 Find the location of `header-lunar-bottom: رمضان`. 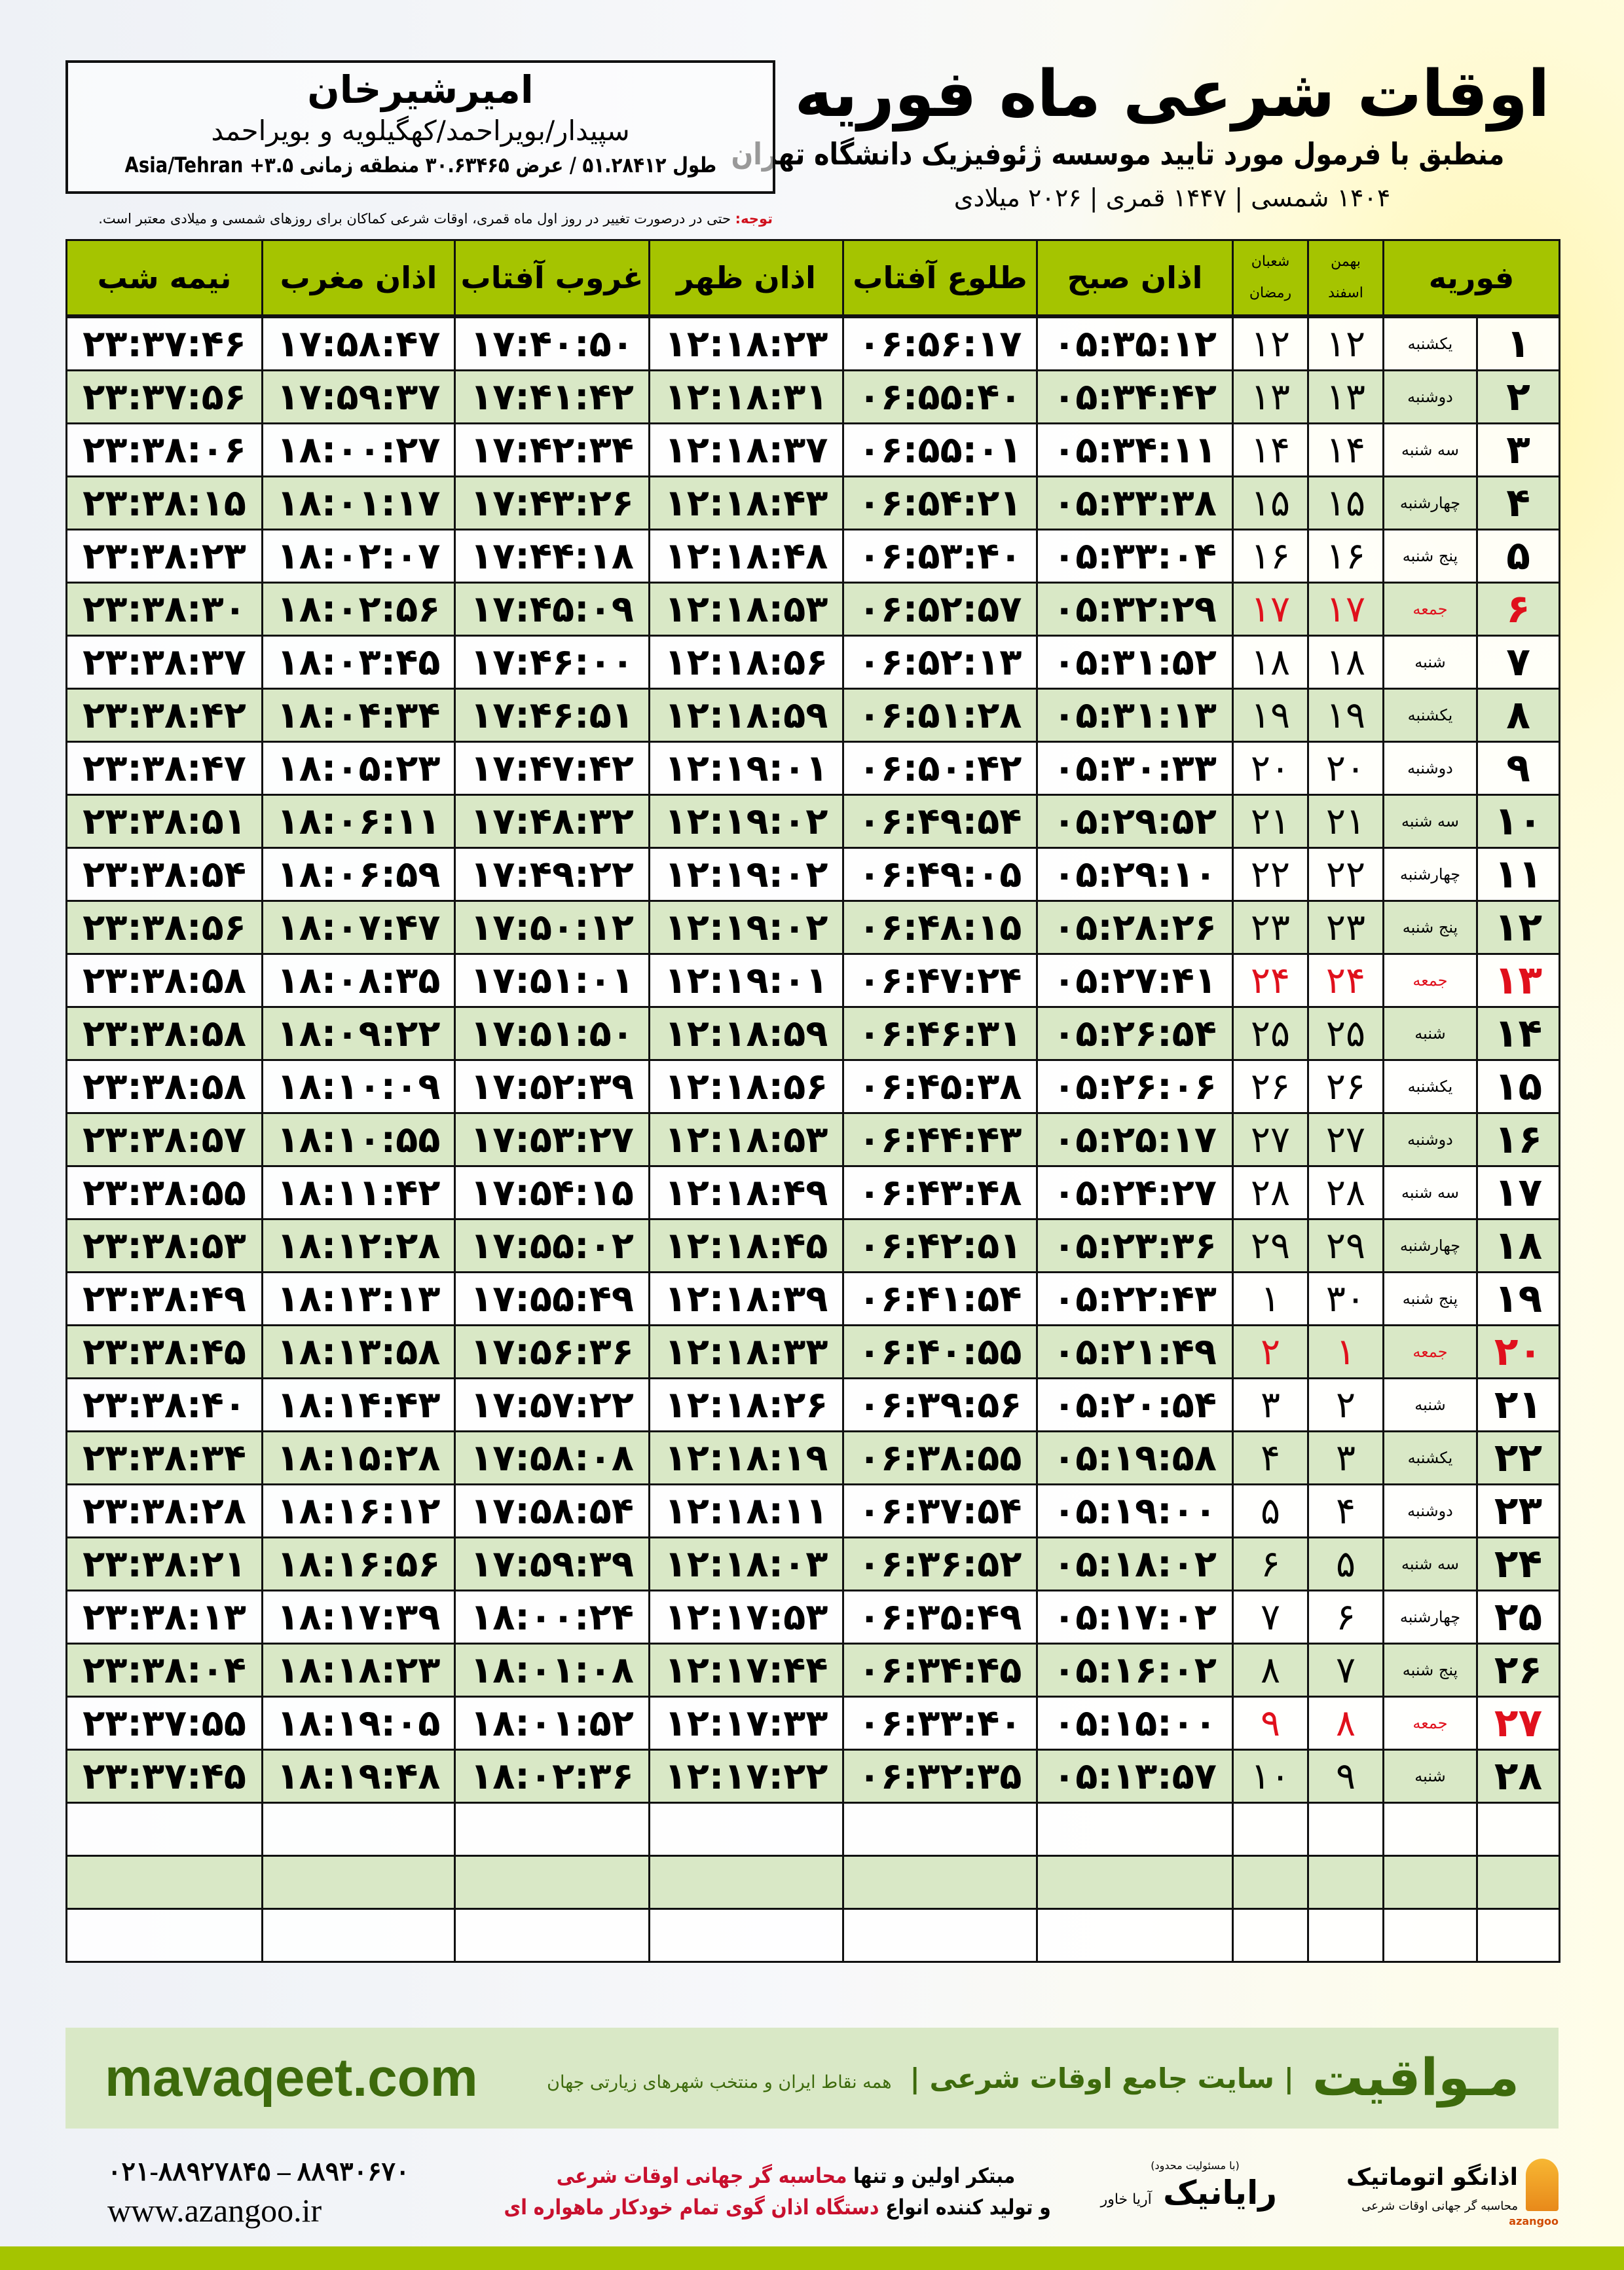

header-lunar-bottom: رمضان is located at coordinates (1270, 293).